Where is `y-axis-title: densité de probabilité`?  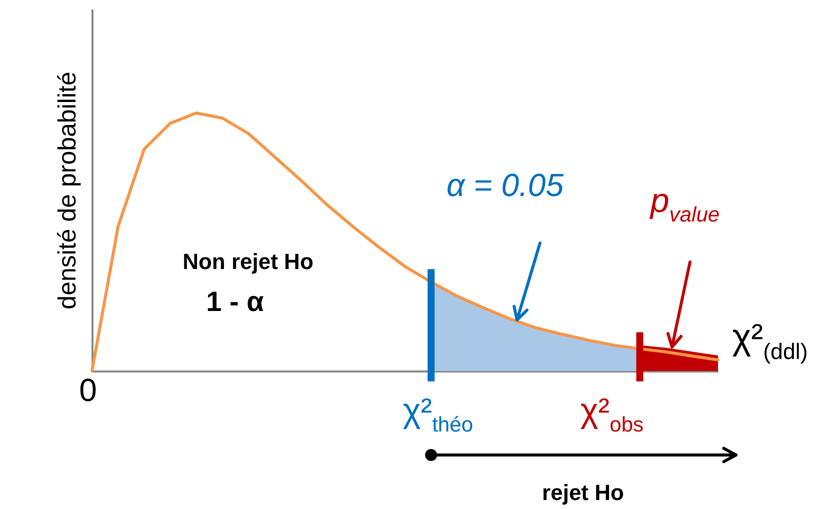
y-axis-title: densité de probabilité is located at coordinates (68, 191).